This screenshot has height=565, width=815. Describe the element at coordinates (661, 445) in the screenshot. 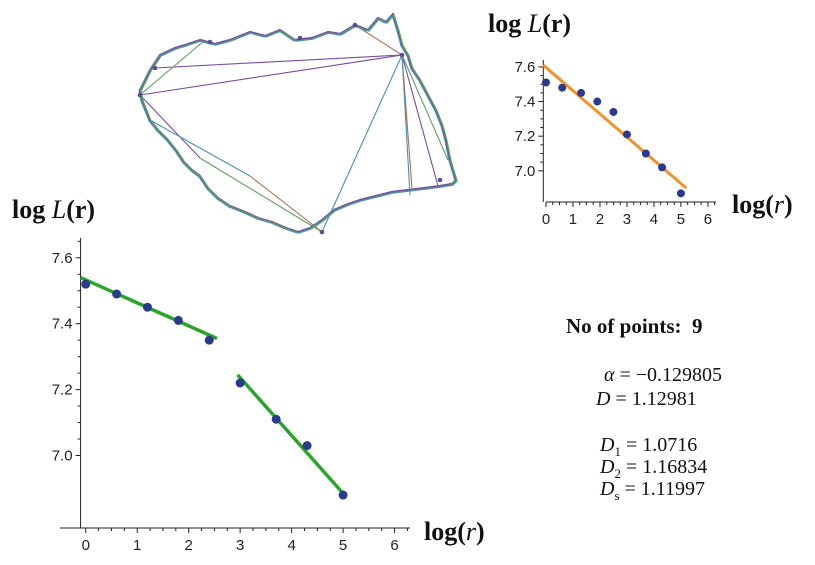

I see `d1-value: = 1.0716` at that location.